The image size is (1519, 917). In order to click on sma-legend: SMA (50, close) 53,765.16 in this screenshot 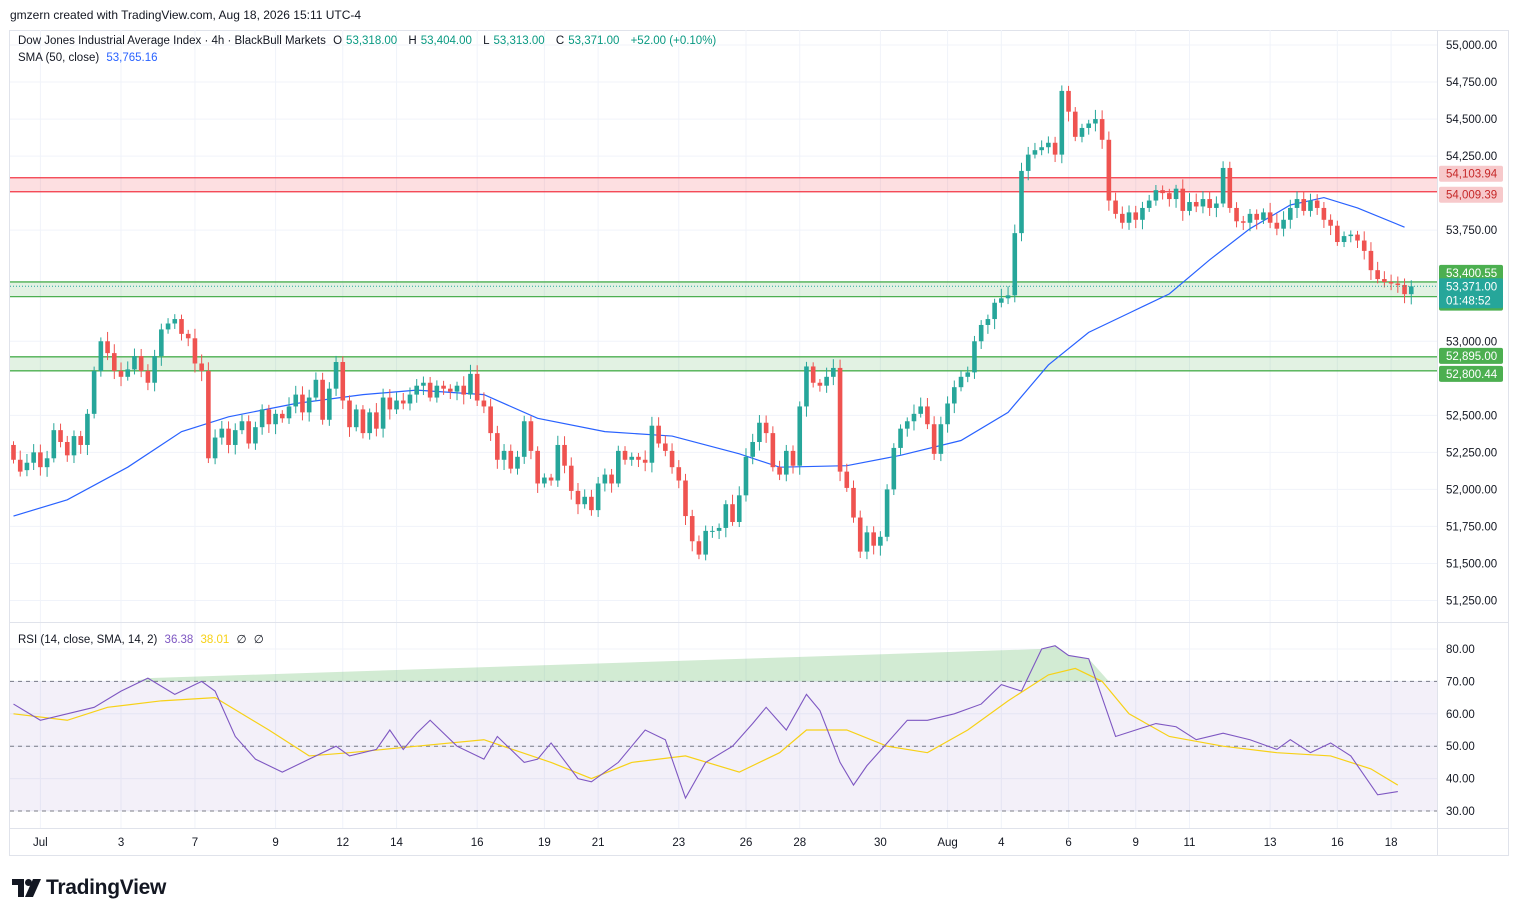, I will do `click(90, 58)`.